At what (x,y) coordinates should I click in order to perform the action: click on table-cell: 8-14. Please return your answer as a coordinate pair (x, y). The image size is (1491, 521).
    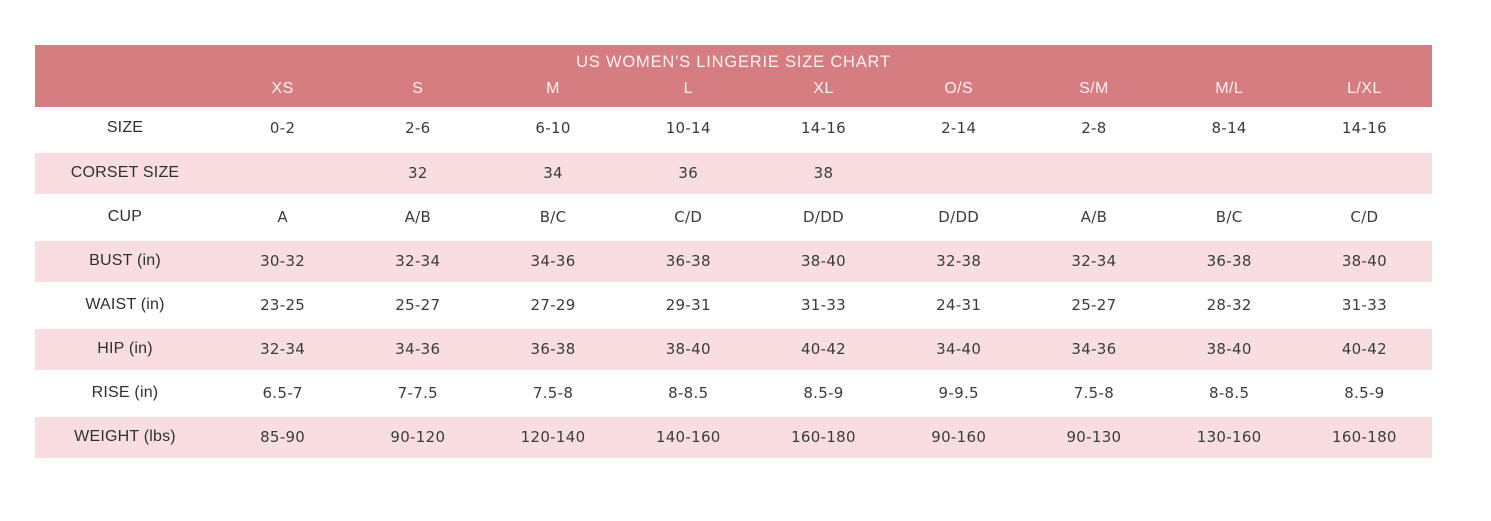
    Looking at the image, I should click on (1229, 128).